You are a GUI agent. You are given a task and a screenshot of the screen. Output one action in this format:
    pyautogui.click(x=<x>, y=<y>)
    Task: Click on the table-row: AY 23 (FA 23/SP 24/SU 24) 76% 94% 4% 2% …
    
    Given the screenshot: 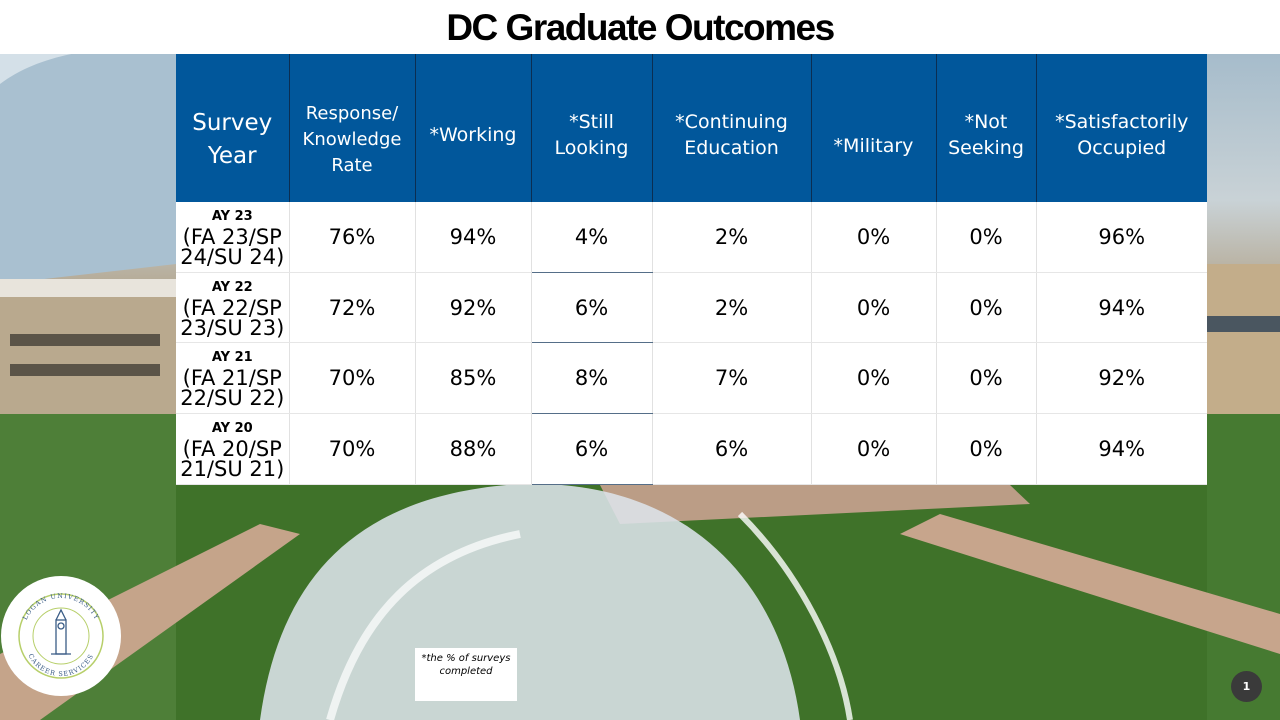 What is the action you would take?
    pyautogui.click(x=691, y=237)
    